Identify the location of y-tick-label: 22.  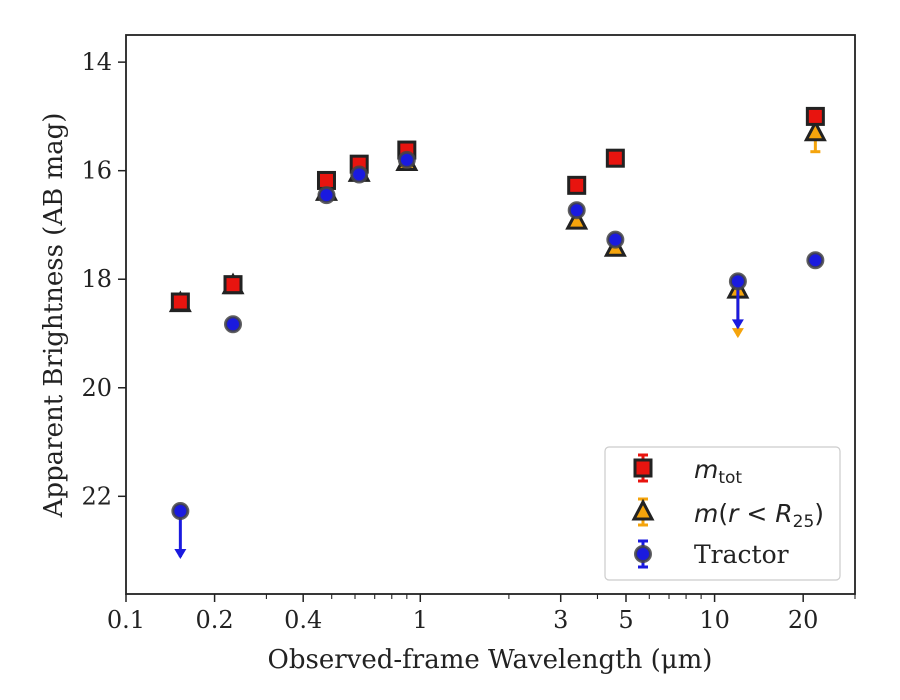
(96, 496).